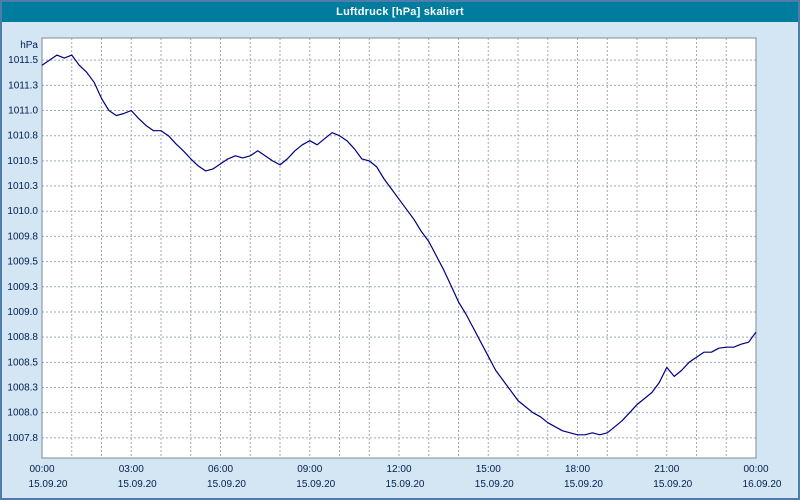 The height and width of the screenshot is (500, 800). I want to click on y-tick-label: 1010.5, so click(22, 161).